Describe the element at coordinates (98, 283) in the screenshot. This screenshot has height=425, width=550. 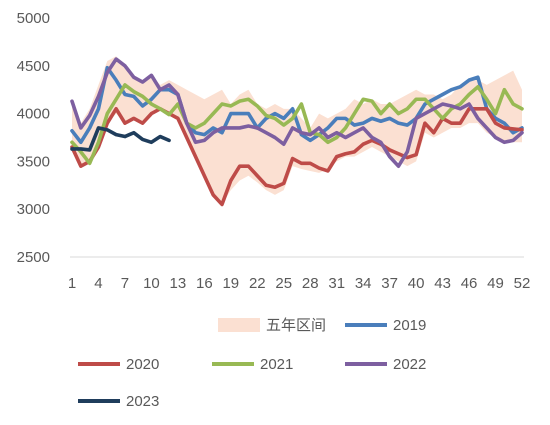
I see `x-tick-label: 4` at that location.